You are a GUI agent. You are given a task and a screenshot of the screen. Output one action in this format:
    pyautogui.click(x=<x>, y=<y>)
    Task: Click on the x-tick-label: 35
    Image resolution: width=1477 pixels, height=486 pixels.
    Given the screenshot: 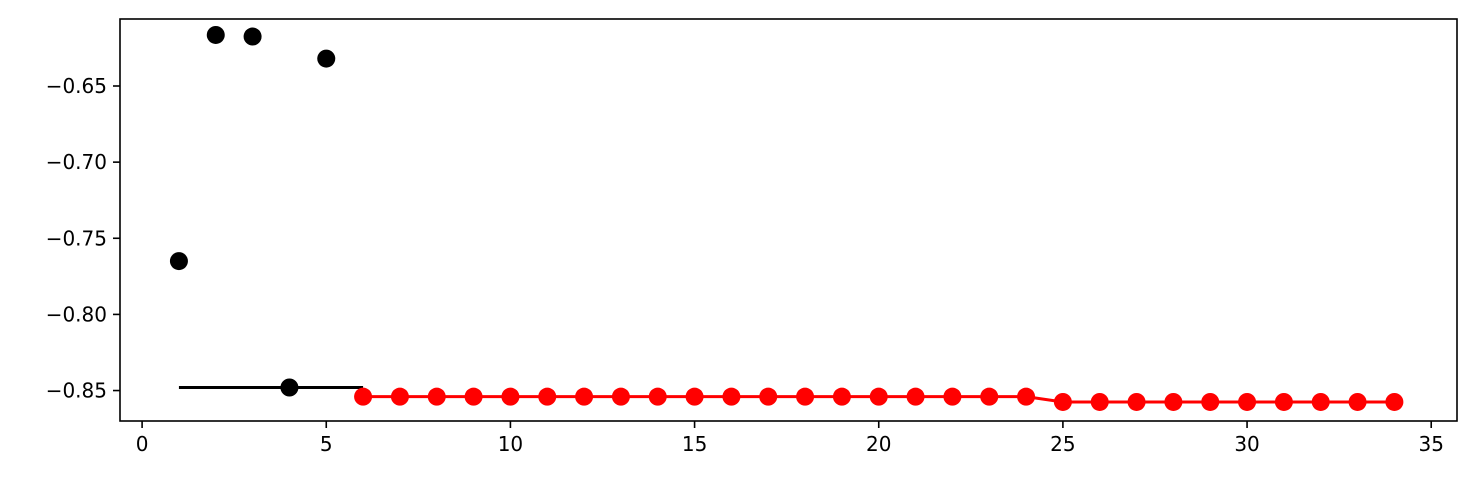 What is the action you would take?
    pyautogui.click(x=1430, y=444)
    